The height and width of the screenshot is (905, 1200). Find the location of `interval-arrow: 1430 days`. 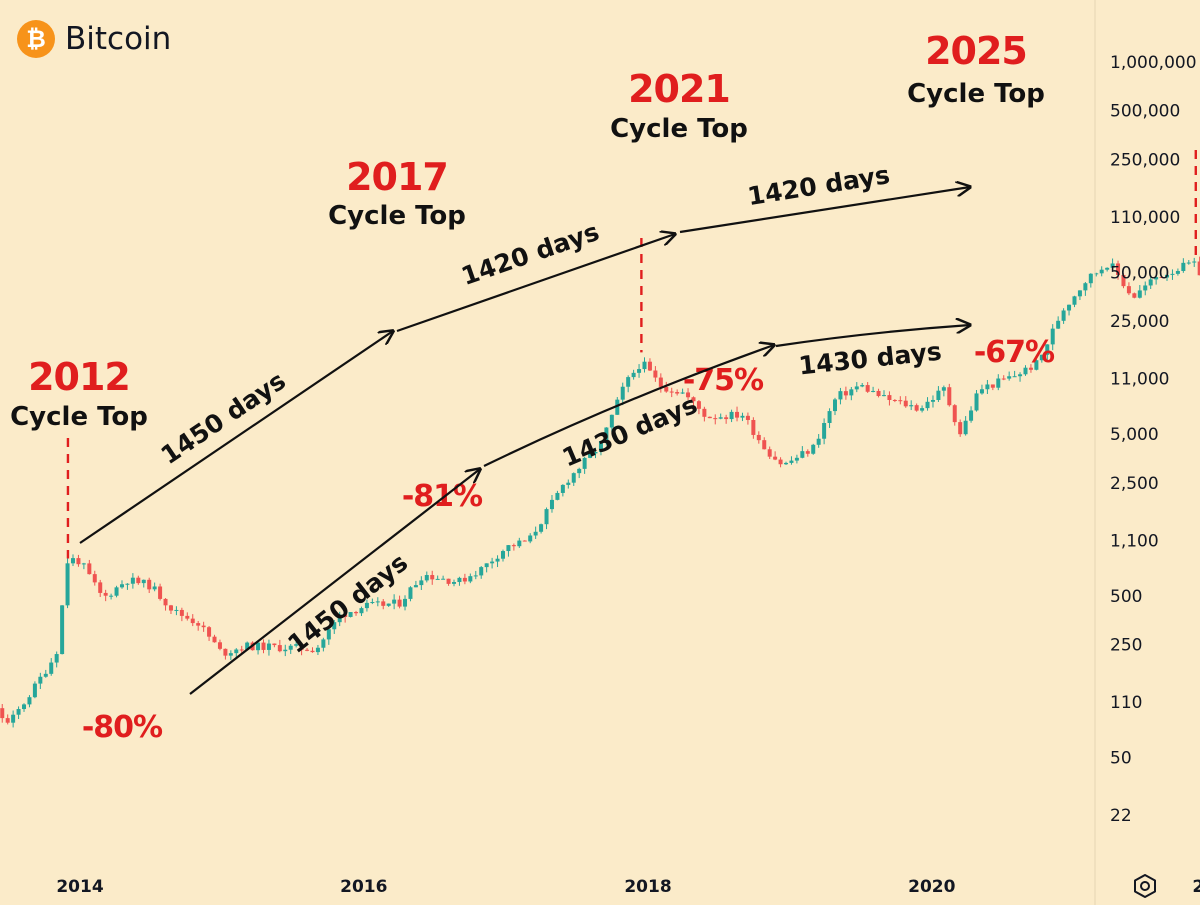

interval-arrow: 1430 days is located at coordinates (872, 353).